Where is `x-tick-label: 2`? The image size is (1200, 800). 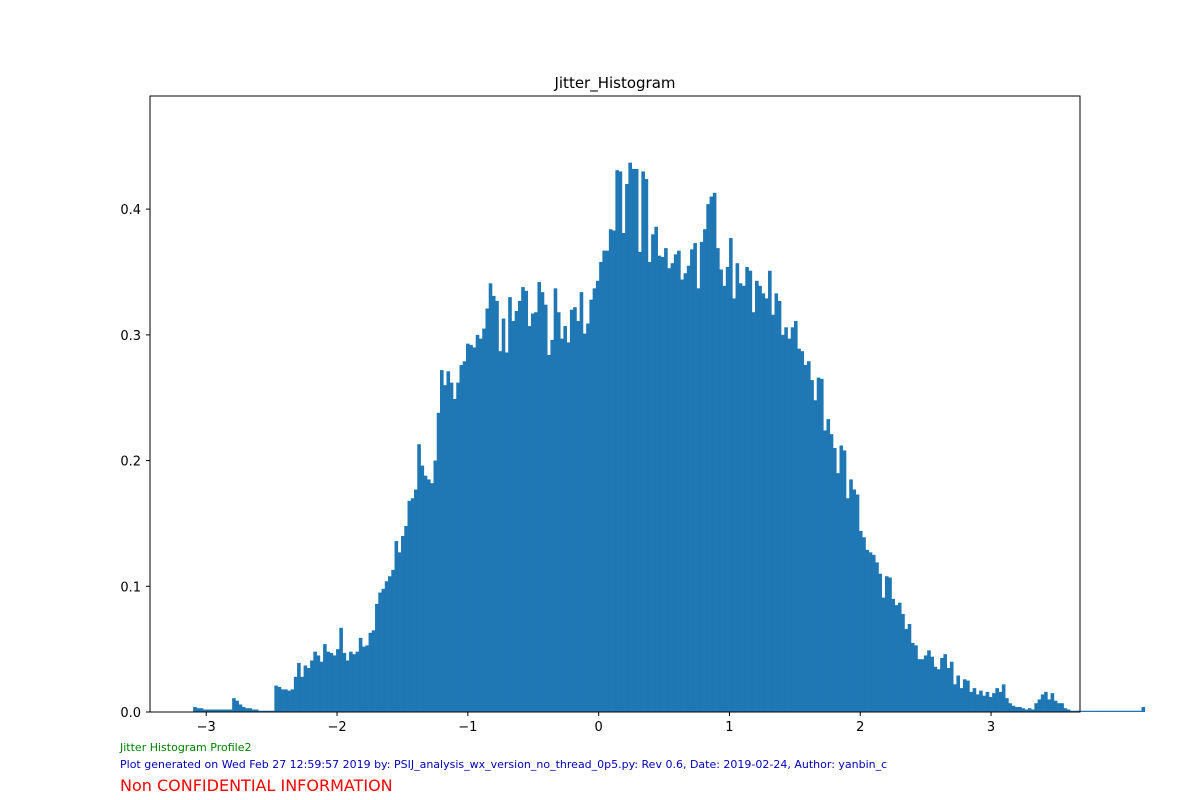 x-tick-label: 2 is located at coordinates (860, 727).